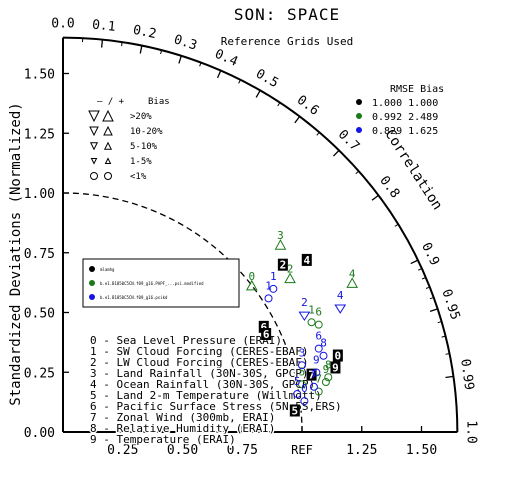 The width and height of the screenshot is (508, 488). I want to click on variable-list-halo: 5 - Land 2-m Temperature (Willmott), so click(206, 395).